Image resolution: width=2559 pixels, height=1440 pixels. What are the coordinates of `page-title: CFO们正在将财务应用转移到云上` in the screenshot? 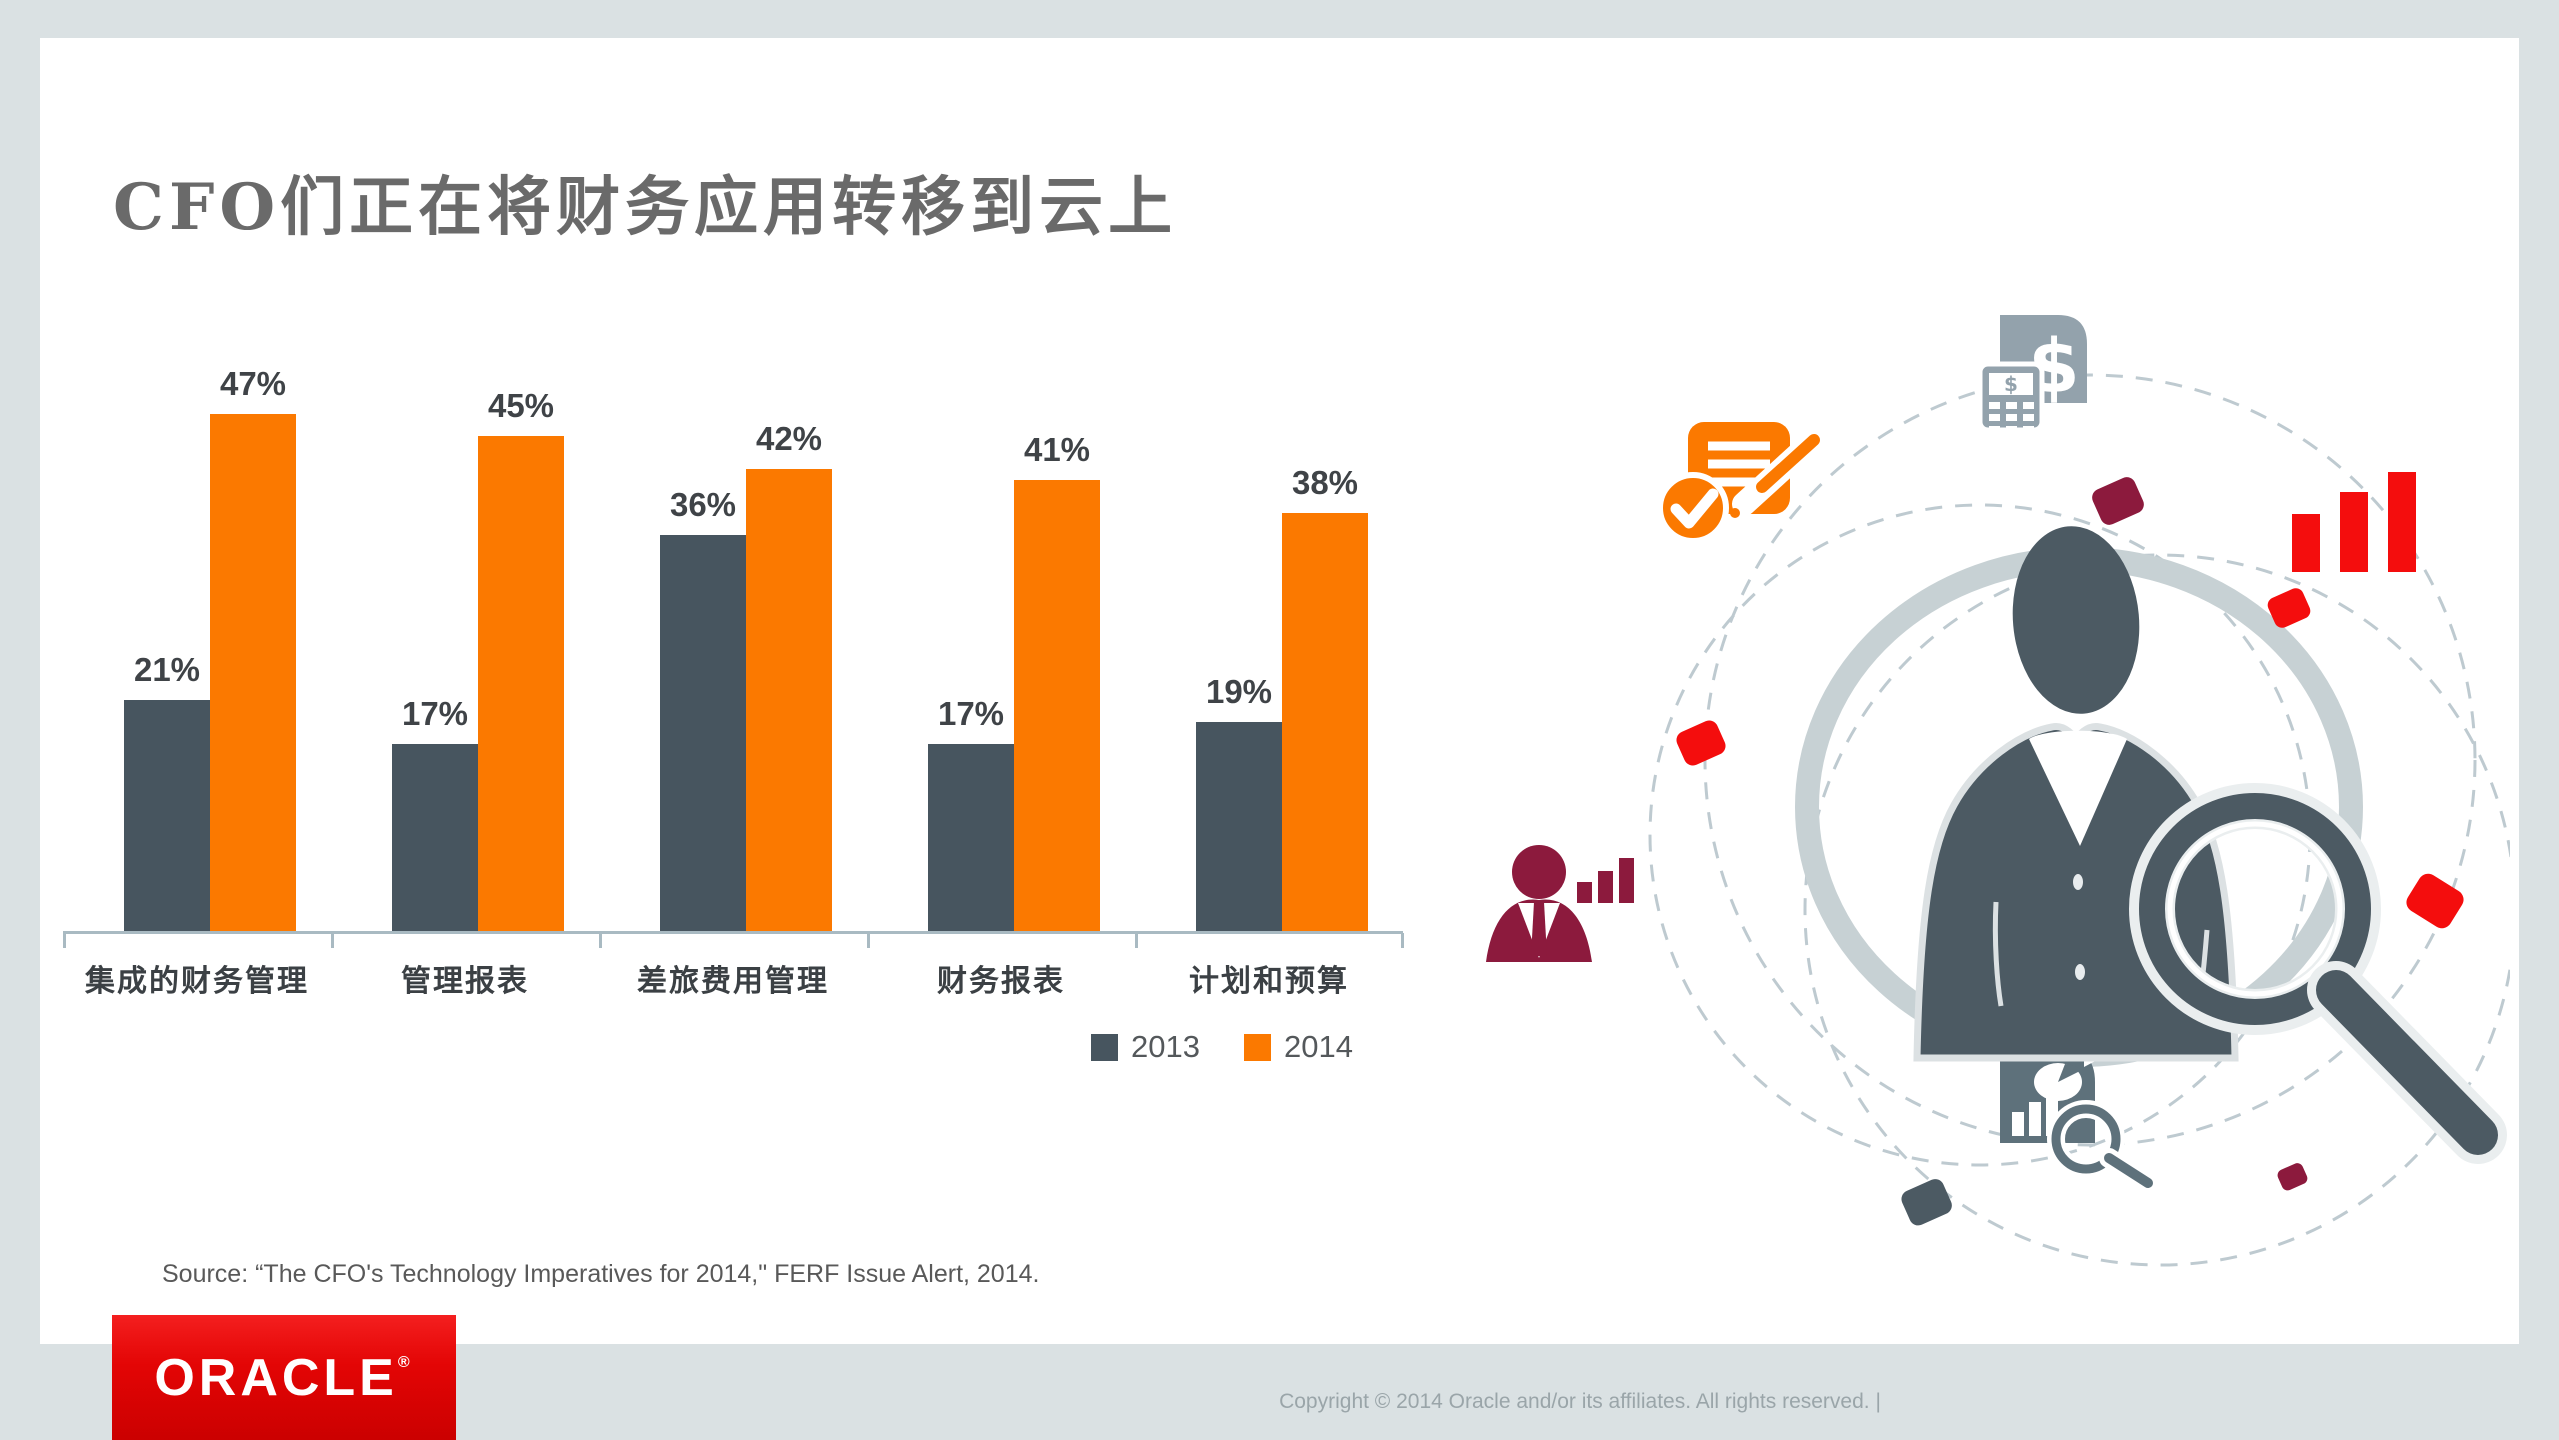 It's located at (645, 207).